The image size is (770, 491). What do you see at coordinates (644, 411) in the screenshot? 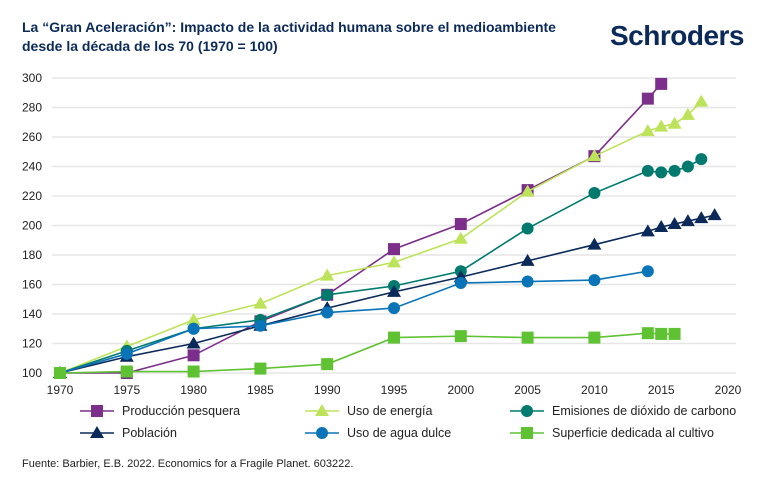
I see `legend-label: Emisiones de dióxido de carbono` at bounding box center [644, 411].